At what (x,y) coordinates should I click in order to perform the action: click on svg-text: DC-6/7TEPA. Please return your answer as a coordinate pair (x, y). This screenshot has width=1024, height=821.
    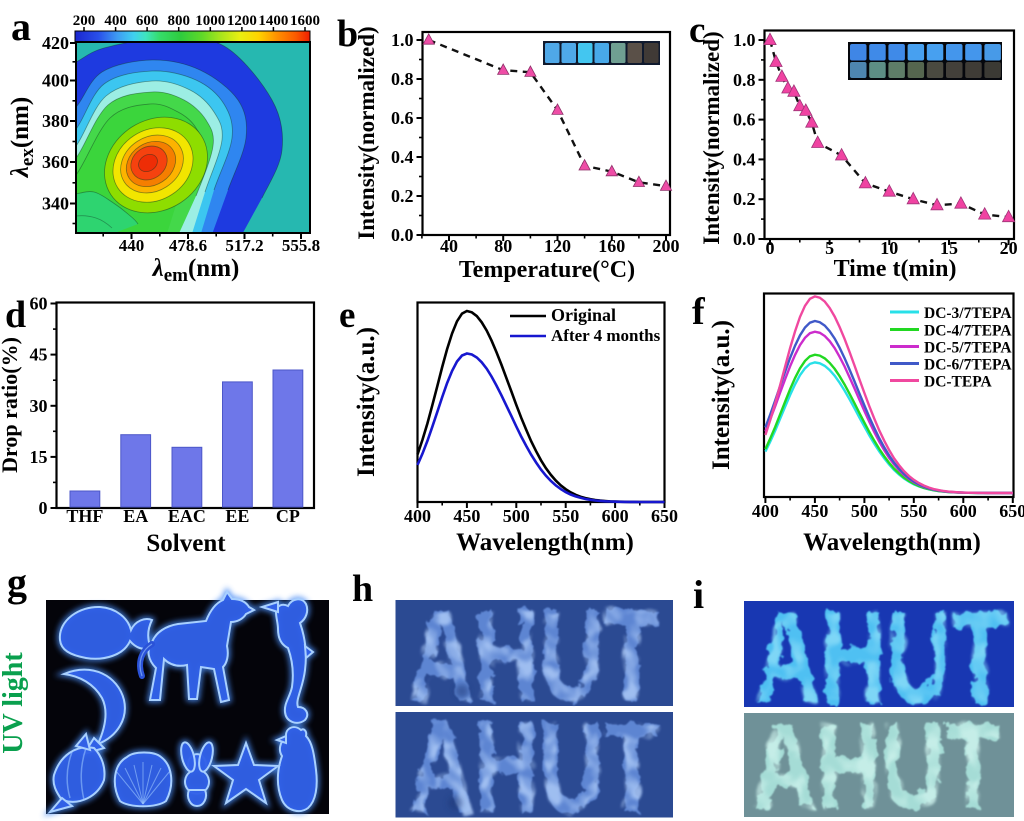
    Looking at the image, I should click on (968, 365).